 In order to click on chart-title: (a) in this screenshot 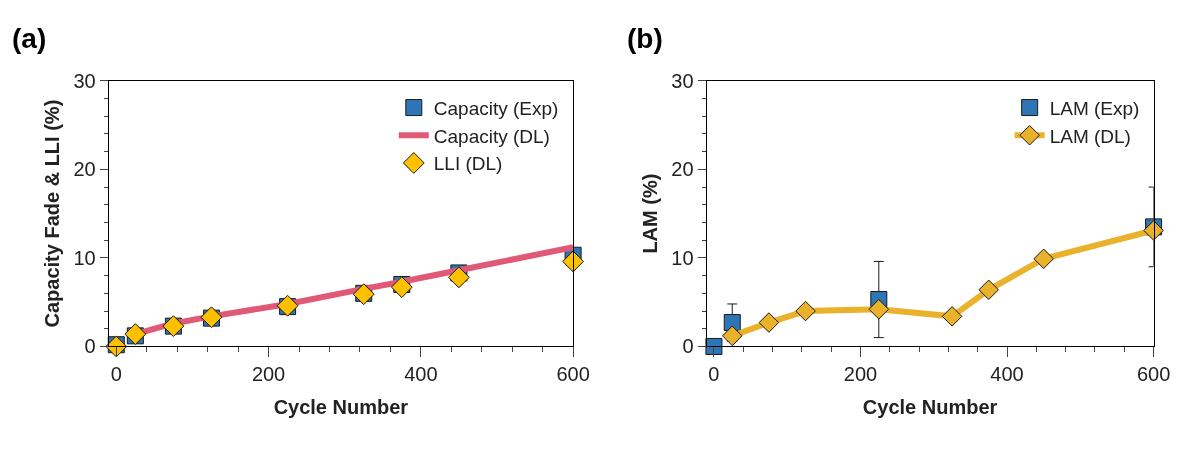, I will do `click(29, 38)`.